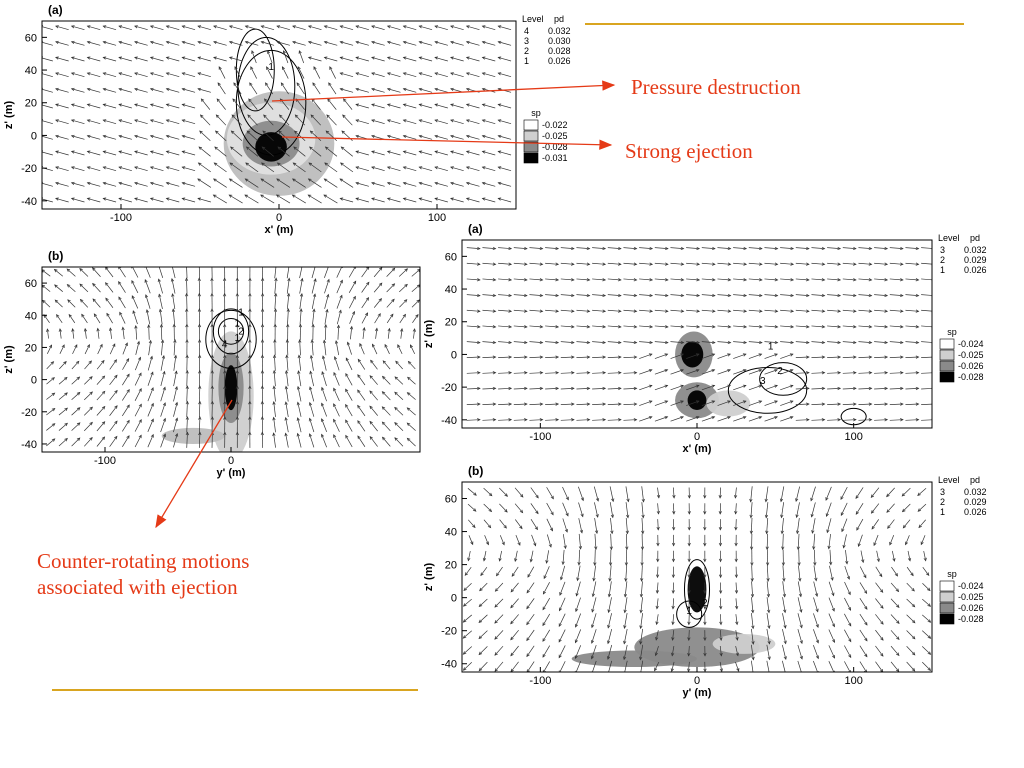 The width and height of the screenshot is (1024, 768). I want to click on y-tick-label: -40, so click(29, 445).